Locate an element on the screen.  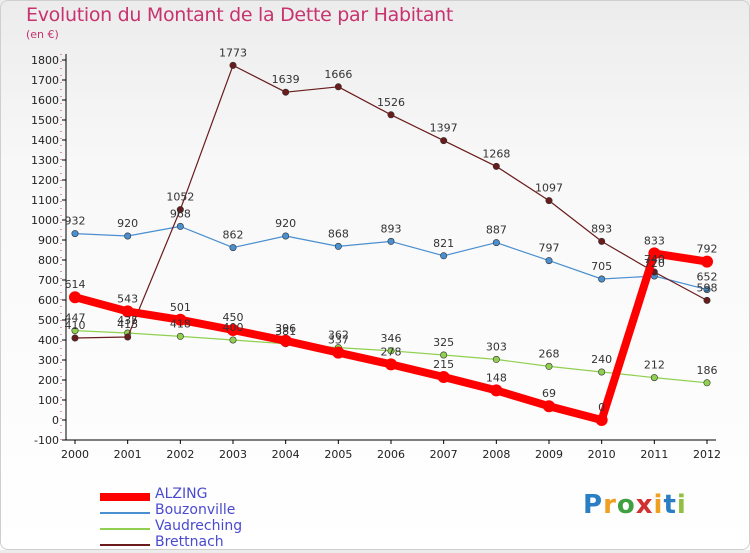
data-label: 346 is located at coordinates (391, 338).